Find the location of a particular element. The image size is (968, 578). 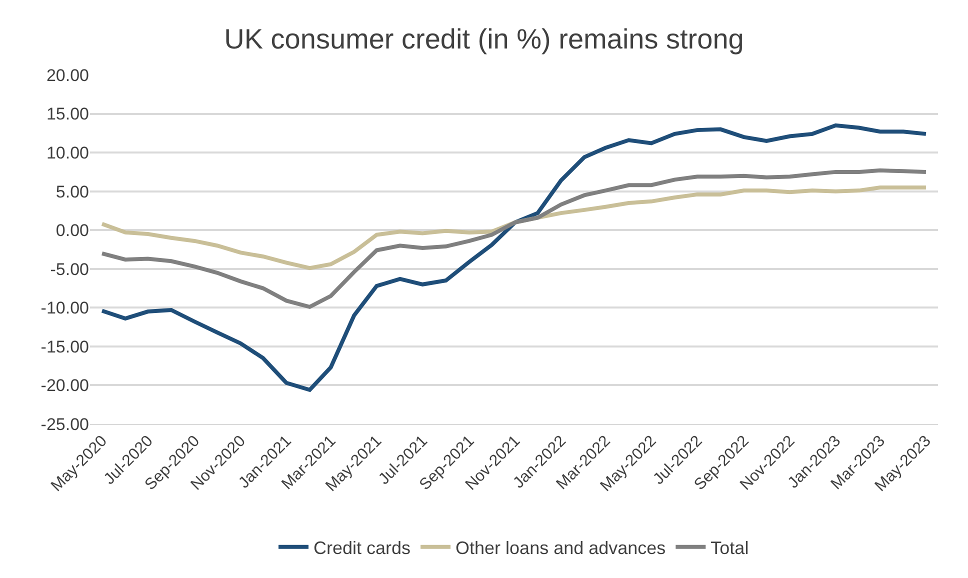

y-tick-label: 20.00 is located at coordinates (67, 75).